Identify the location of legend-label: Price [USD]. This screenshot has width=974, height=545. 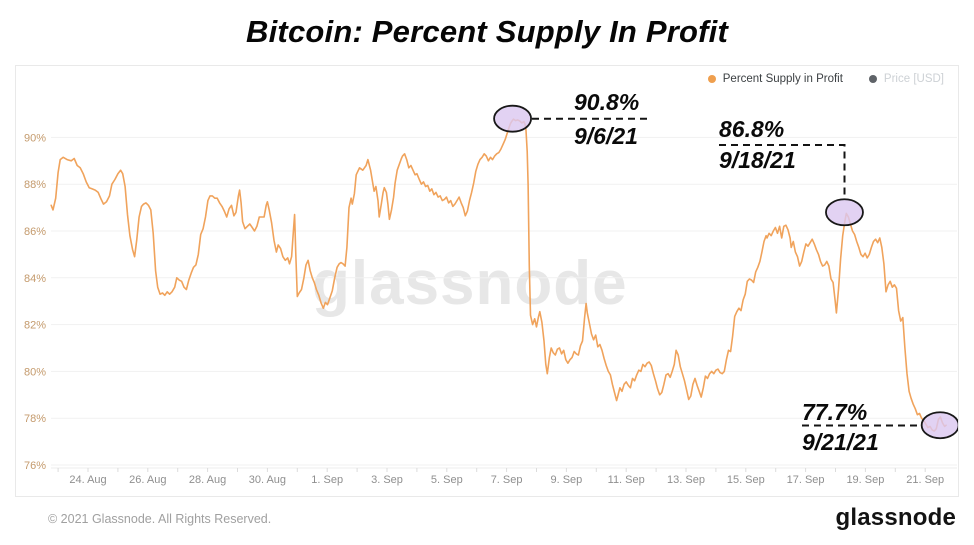
(913, 79).